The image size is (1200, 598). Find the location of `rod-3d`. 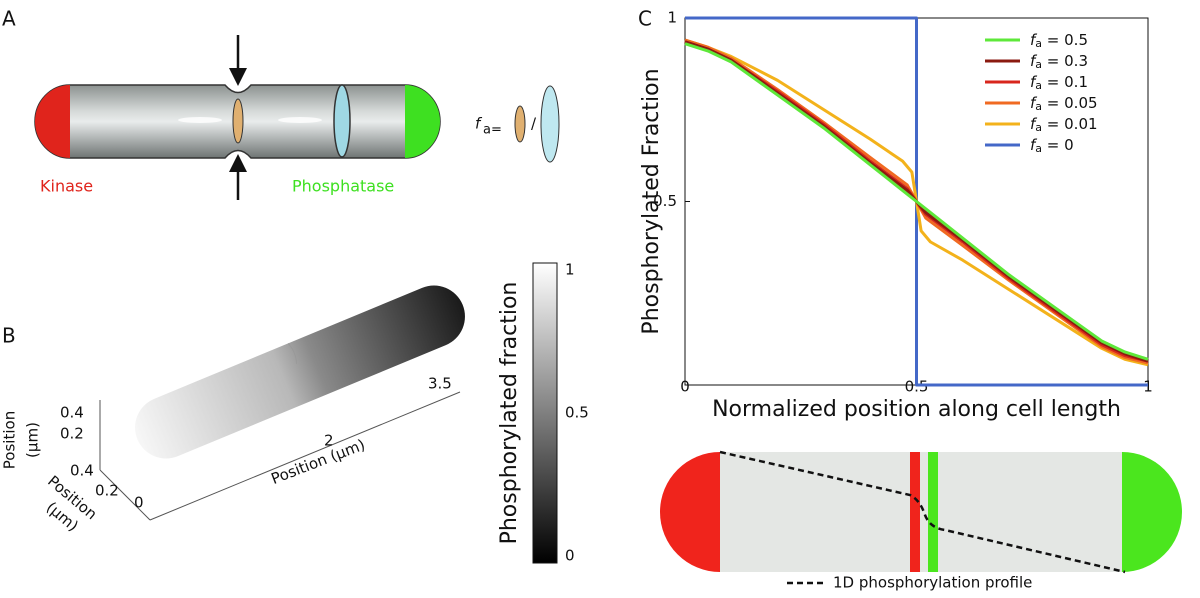

rod-3d is located at coordinates (282, 403).